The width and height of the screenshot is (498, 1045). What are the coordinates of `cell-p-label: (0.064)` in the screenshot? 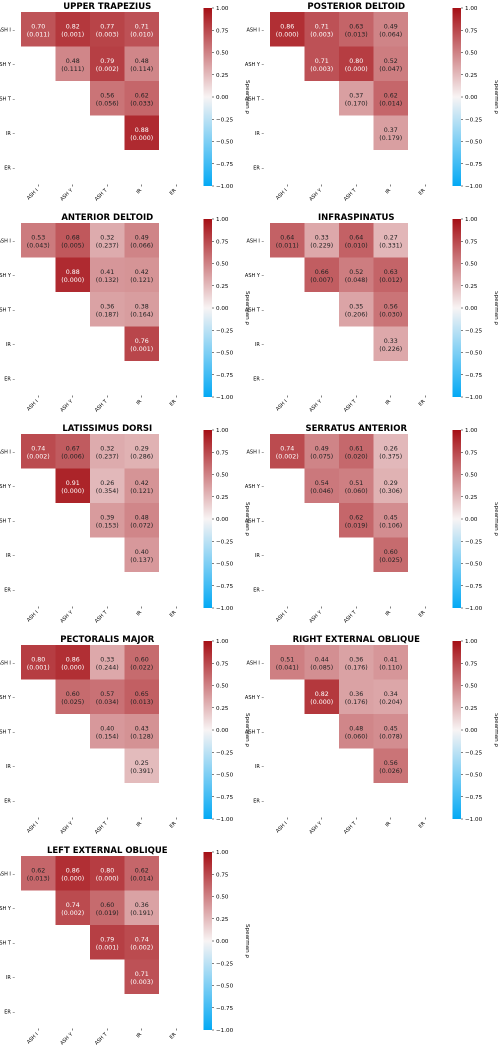 It's located at (390, 34).